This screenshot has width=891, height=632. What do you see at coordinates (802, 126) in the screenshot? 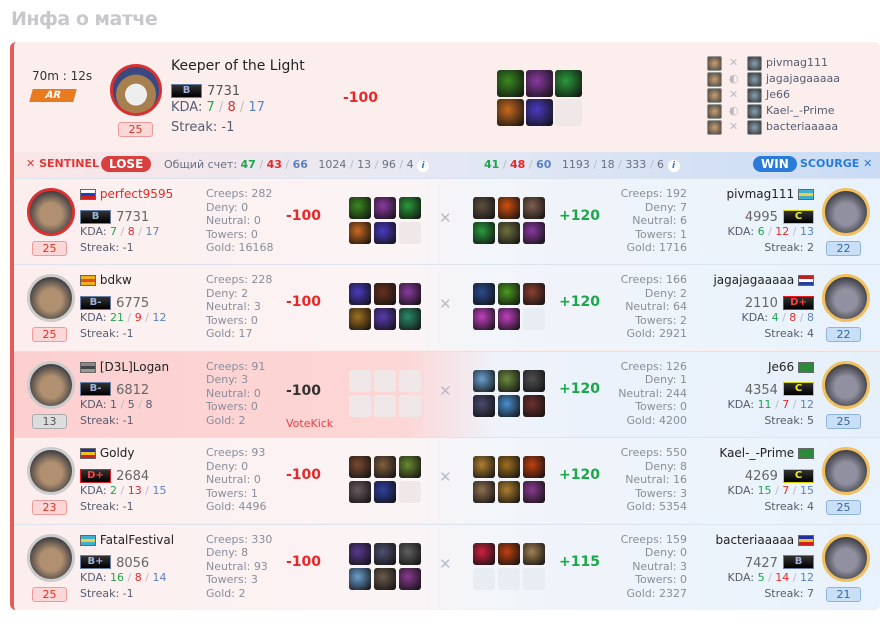
I see `roster-scourge-player: bacteriaaaaa` at bounding box center [802, 126].